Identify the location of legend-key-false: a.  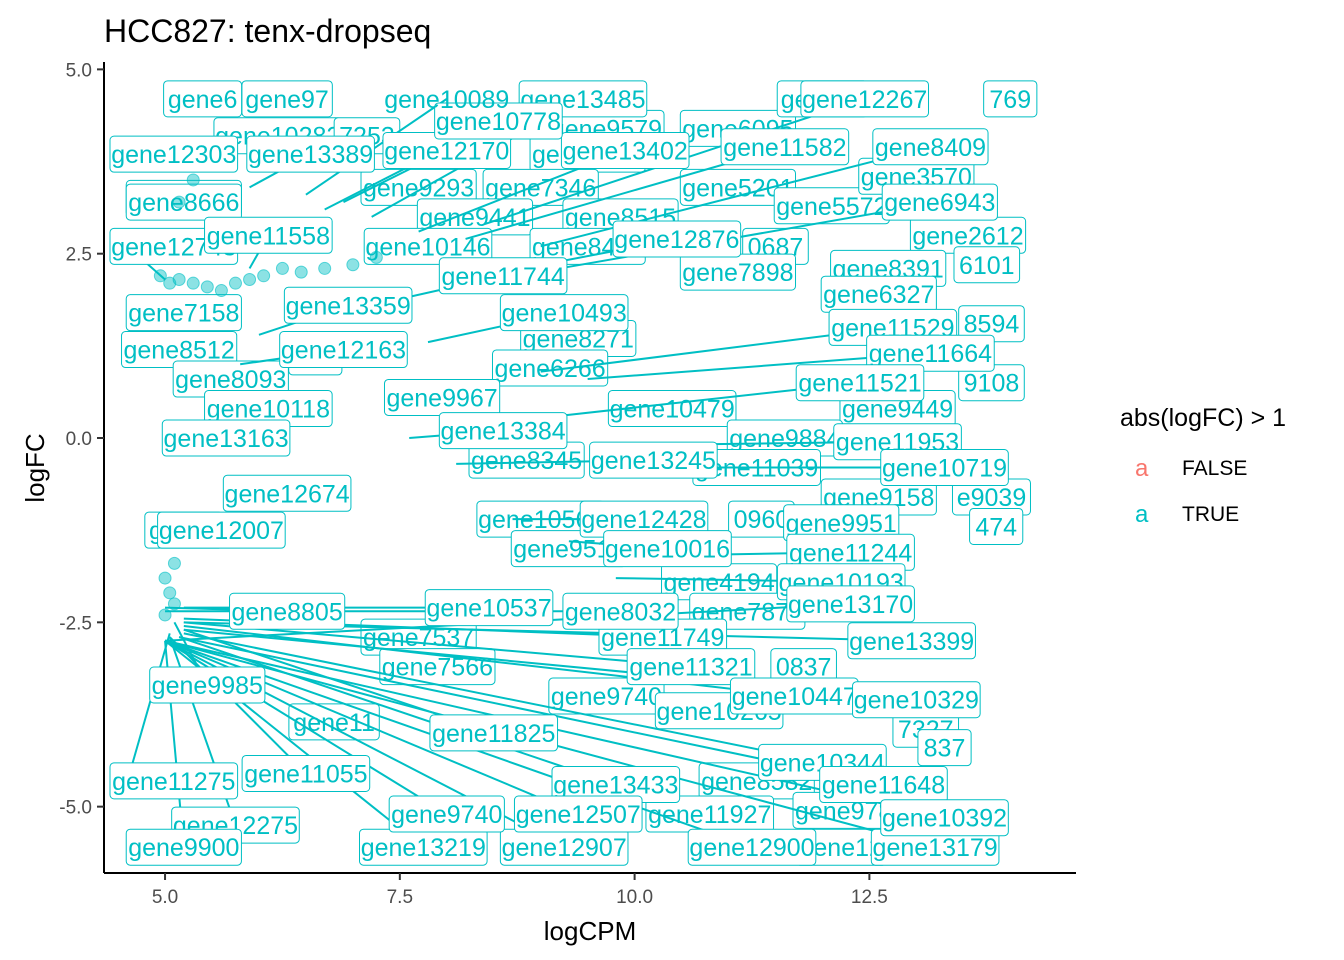
(1142, 468).